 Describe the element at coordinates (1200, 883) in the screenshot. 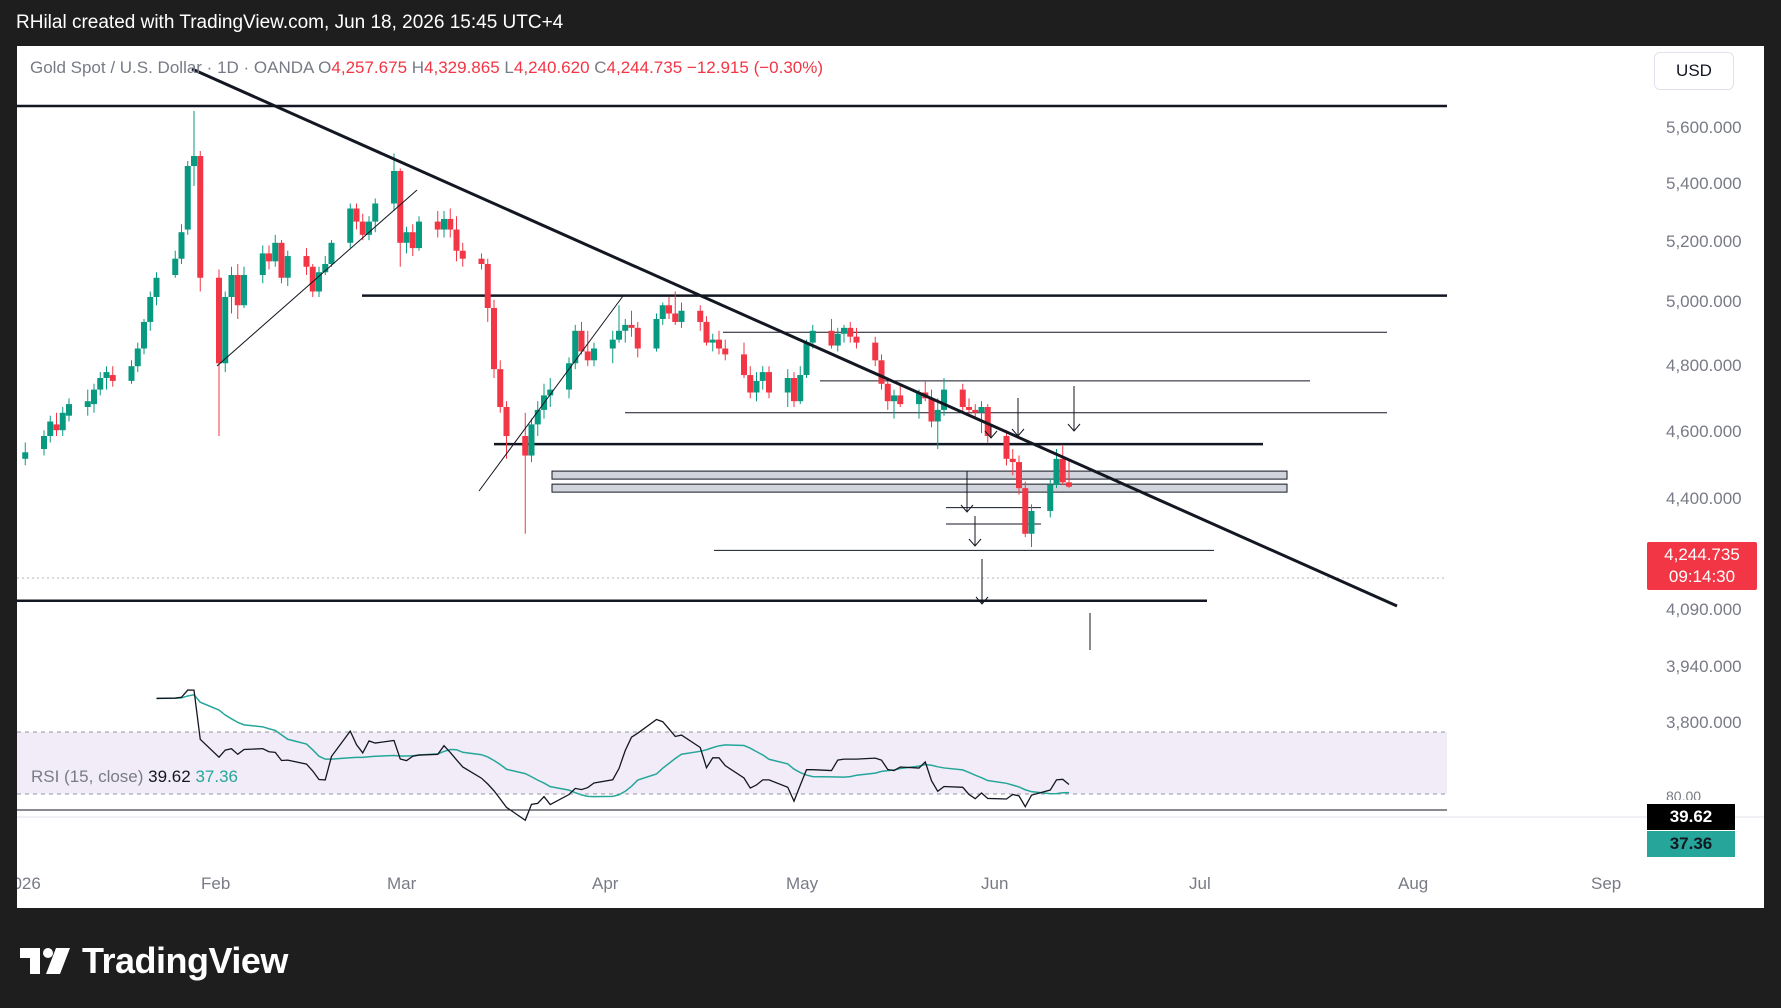

I see `time-tick: Jul` at that location.